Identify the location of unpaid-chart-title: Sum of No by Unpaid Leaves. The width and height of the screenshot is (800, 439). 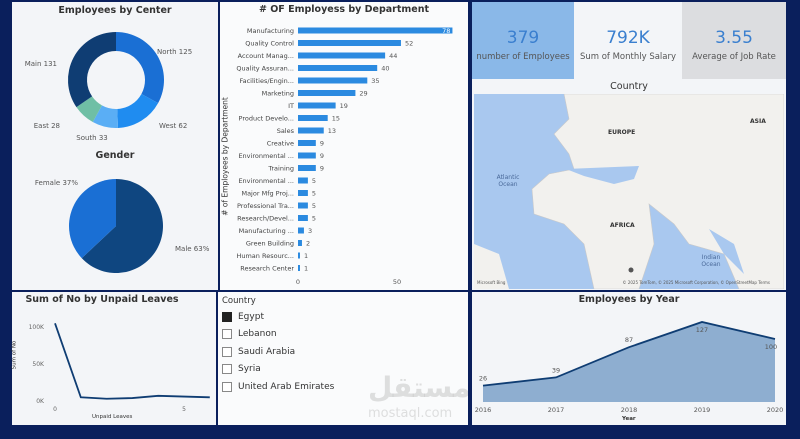
(102, 299).